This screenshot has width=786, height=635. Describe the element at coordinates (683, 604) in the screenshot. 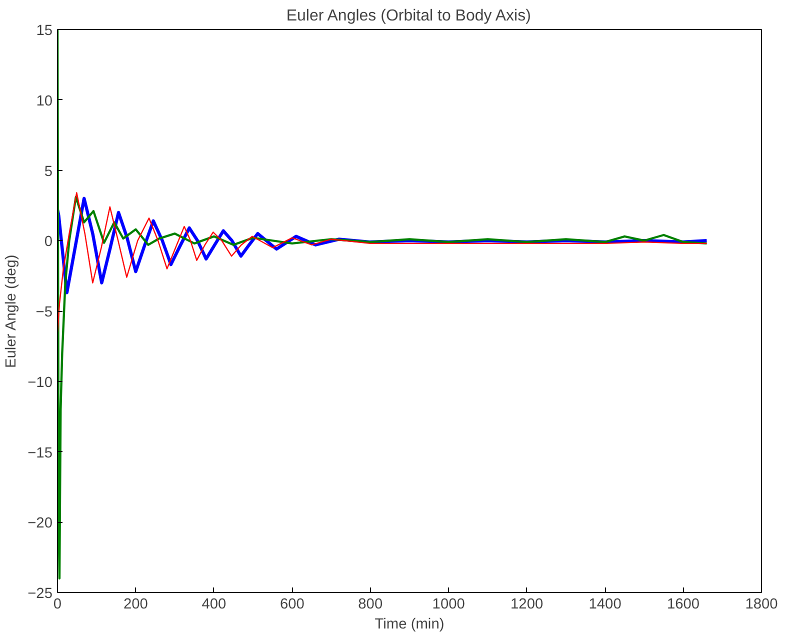

I see `x-tick-label: 1600` at that location.